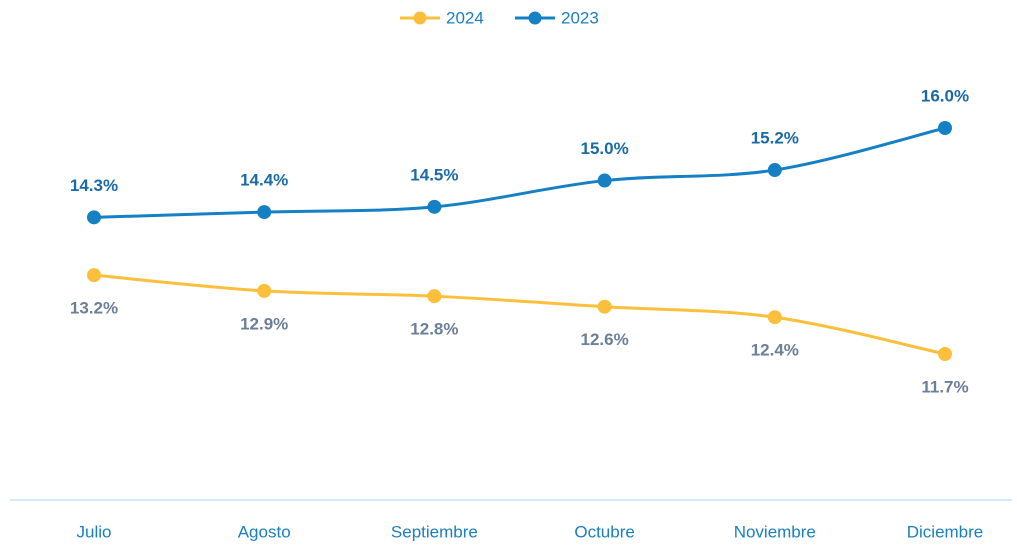 The image size is (1017, 548). I want to click on value-label: 15.2%, so click(775, 138).